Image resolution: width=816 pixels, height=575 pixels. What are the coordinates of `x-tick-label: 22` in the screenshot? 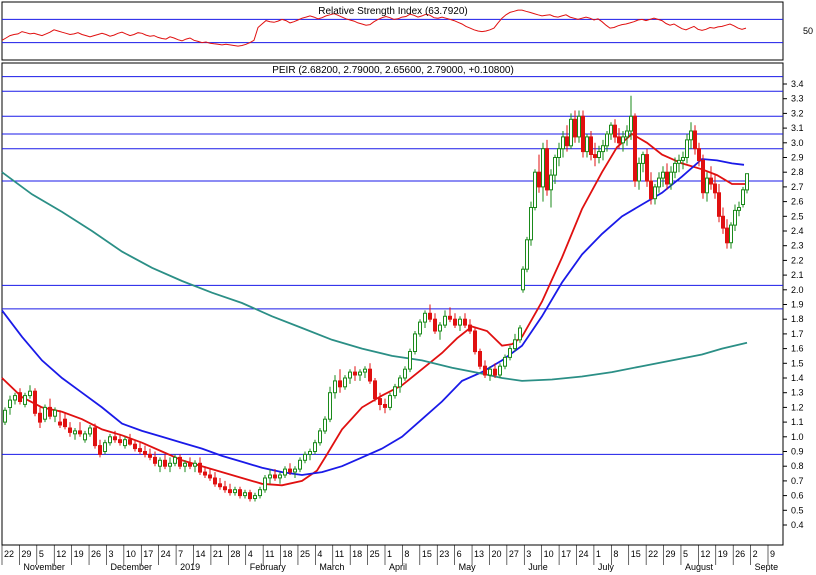 It's located at (653, 554).